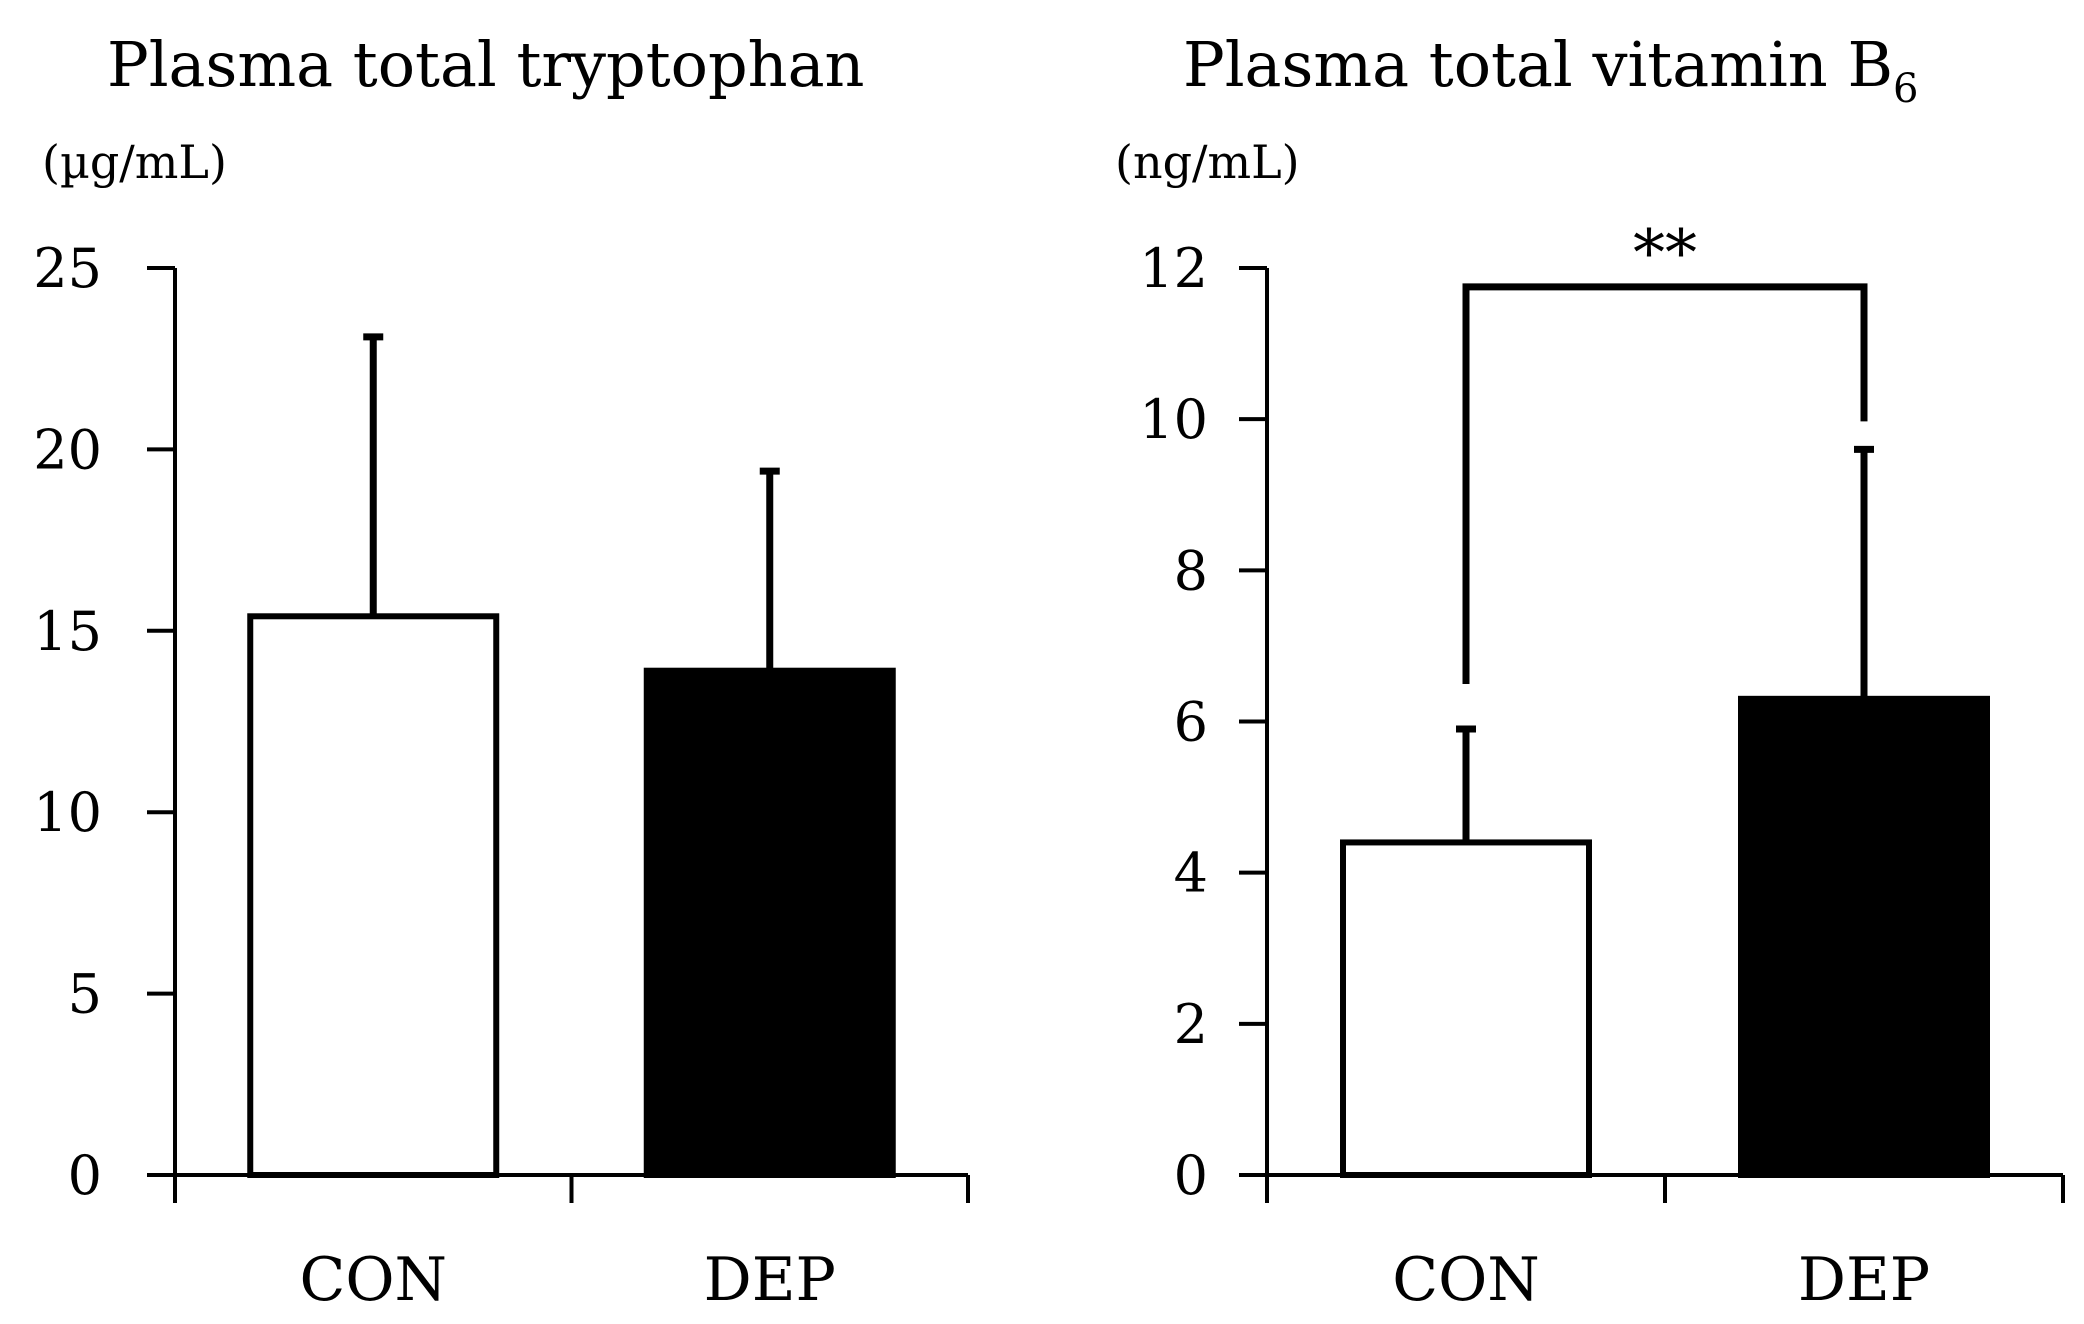  Describe the element at coordinates (67, 268) in the screenshot. I see `y-tick-label: 25` at that location.